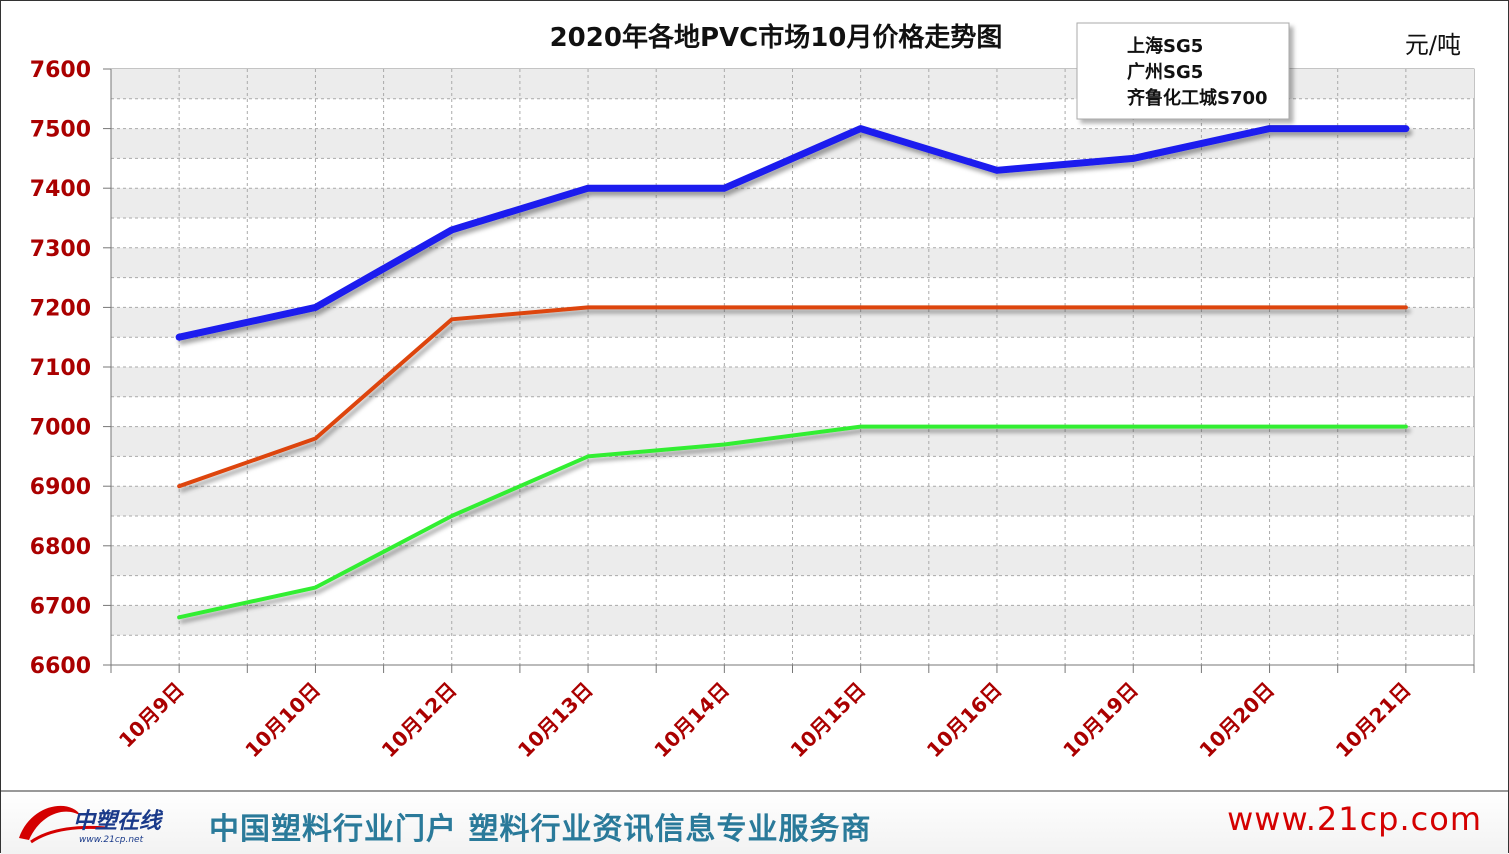 The image size is (1509, 854). I want to click on x-tick-label: 10月13日, so click(555, 720).